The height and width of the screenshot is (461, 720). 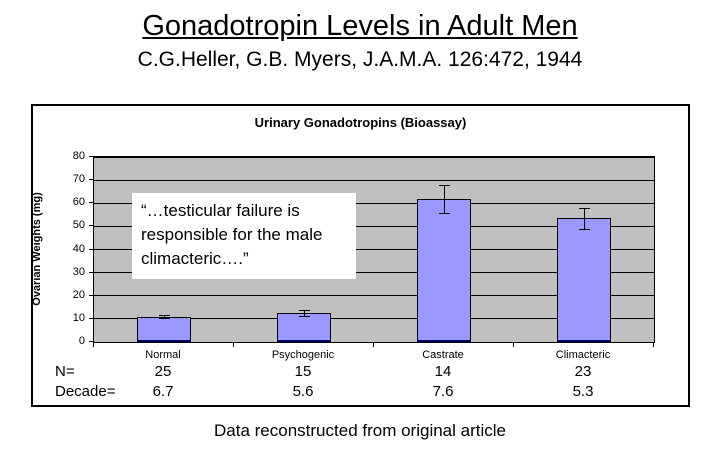 What do you see at coordinates (163, 391) in the screenshot?
I see `table-cell: 6.7` at bounding box center [163, 391].